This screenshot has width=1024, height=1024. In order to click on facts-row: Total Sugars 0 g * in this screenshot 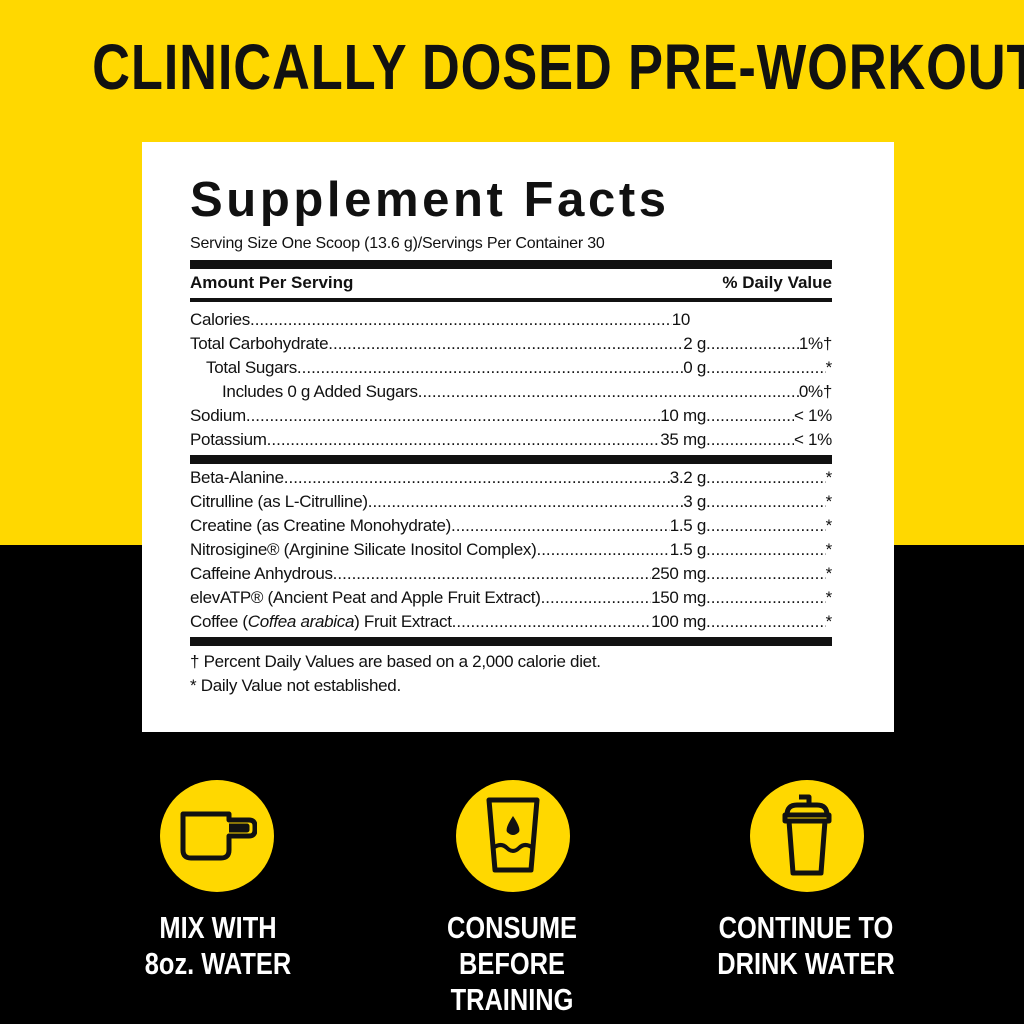, I will do `click(511, 368)`.